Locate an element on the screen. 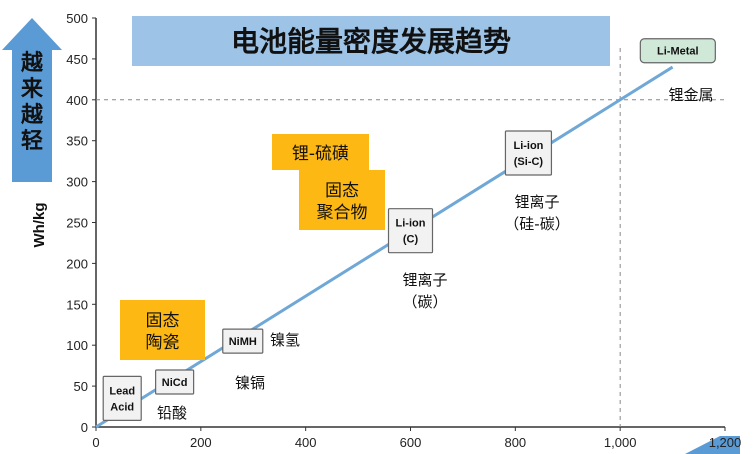  x-arrow-icon is located at coordinates (712, 445).